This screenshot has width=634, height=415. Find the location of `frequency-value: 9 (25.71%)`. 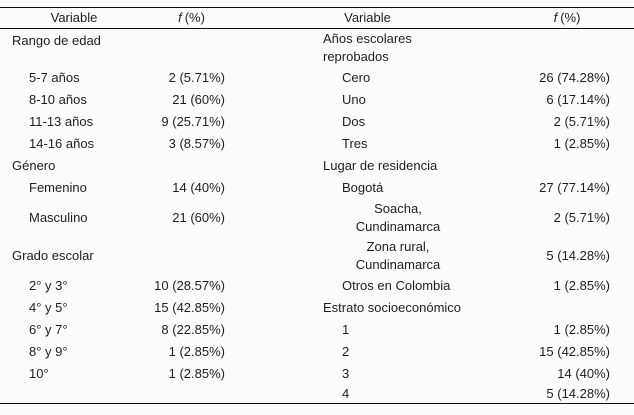

frequency-value: 9 (25.71%) is located at coordinates (193, 121).